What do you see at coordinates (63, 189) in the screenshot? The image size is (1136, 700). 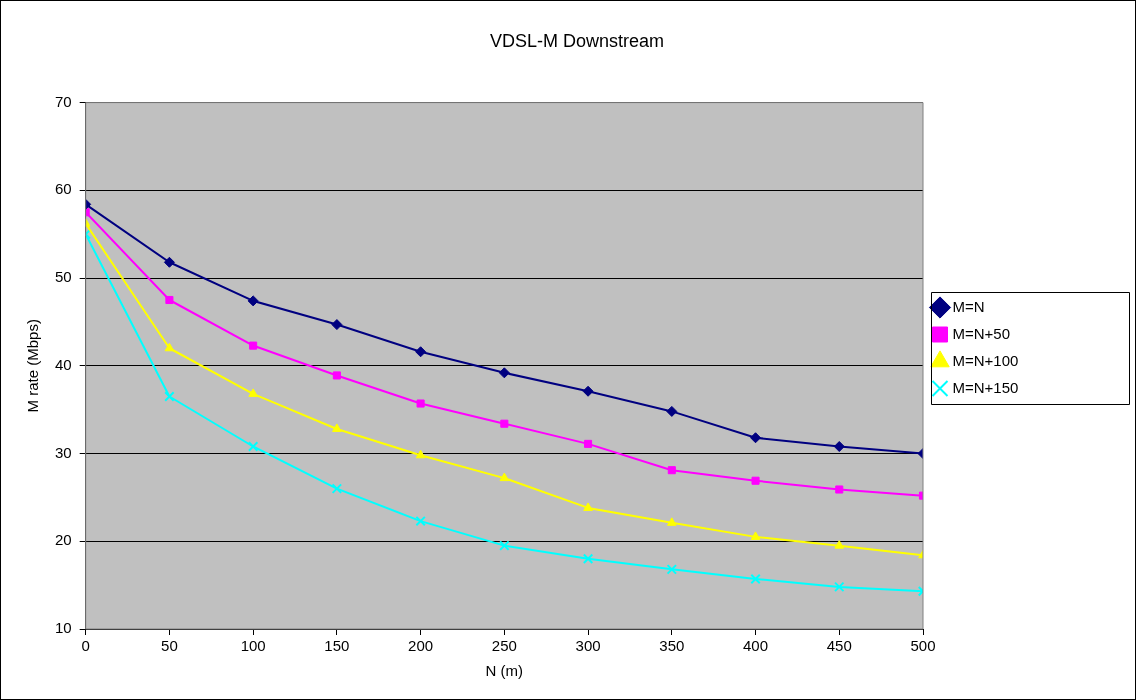 I see `y-tick-label: 60` at bounding box center [63, 189].